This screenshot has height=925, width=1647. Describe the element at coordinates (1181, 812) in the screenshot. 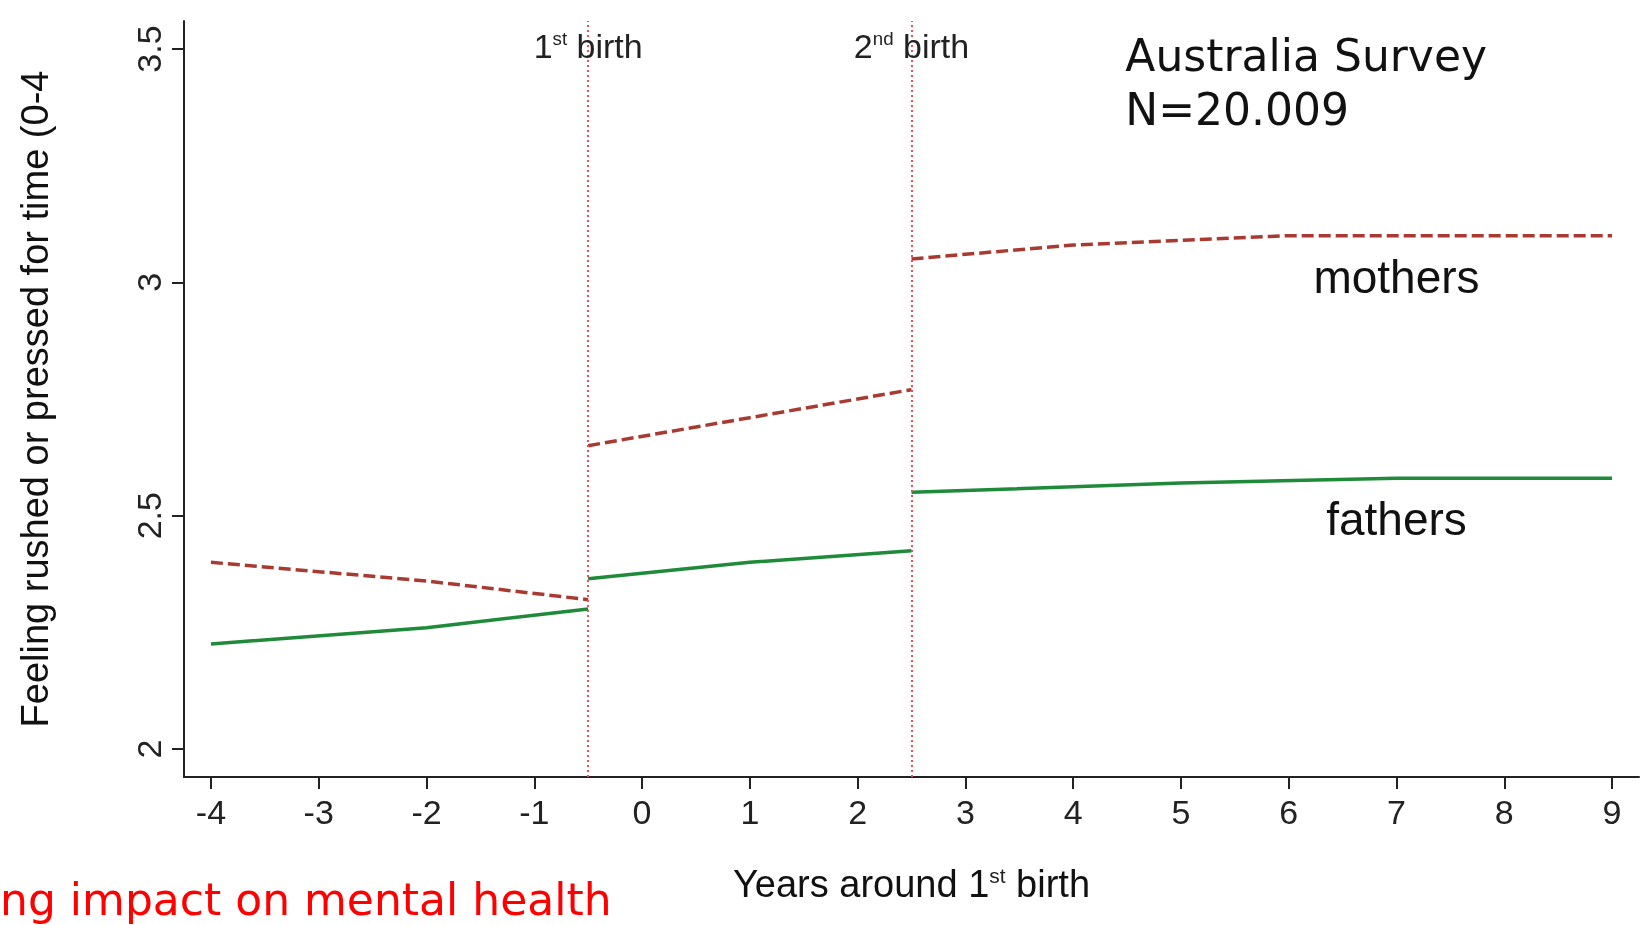

I see `x-tick-label: 5` at that location.